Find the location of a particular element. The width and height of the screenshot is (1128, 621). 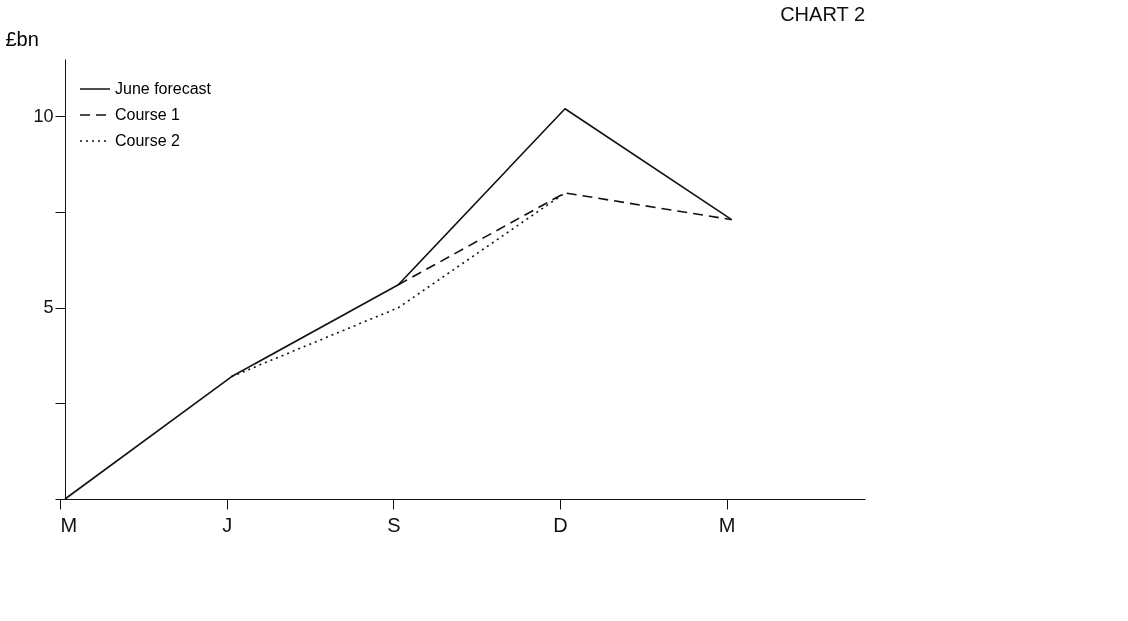

y-tick-label: 5 is located at coordinates (48, 307).